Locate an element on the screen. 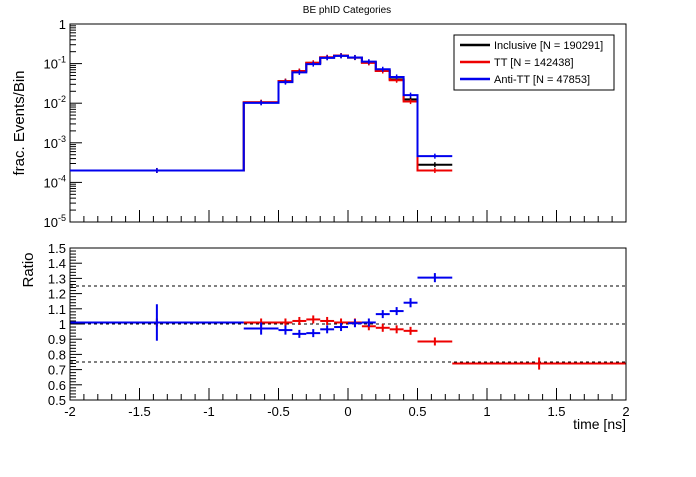  x-tick-label: 1.5 is located at coordinates (556, 411).